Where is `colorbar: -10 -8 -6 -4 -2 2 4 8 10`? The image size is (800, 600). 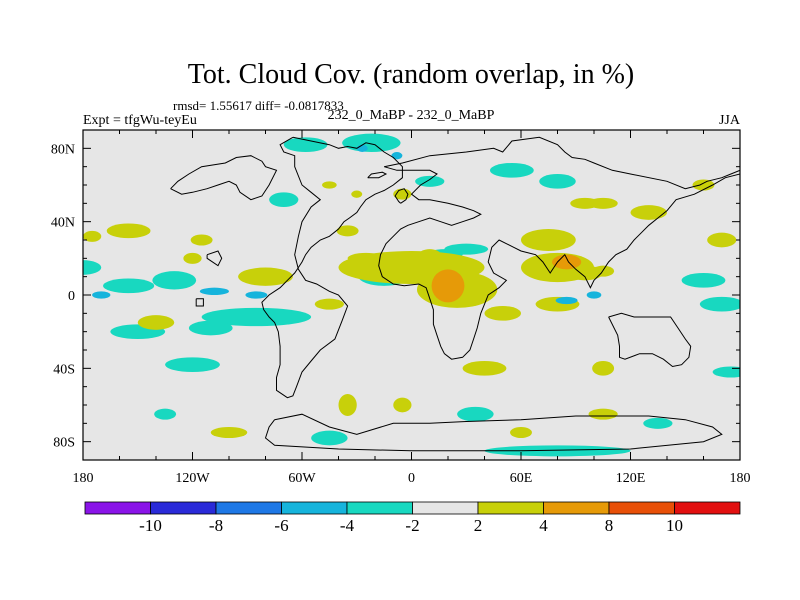 colorbar: -10 -8 -6 -4 -2 2 4 8 10 is located at coordinates (412, 518).